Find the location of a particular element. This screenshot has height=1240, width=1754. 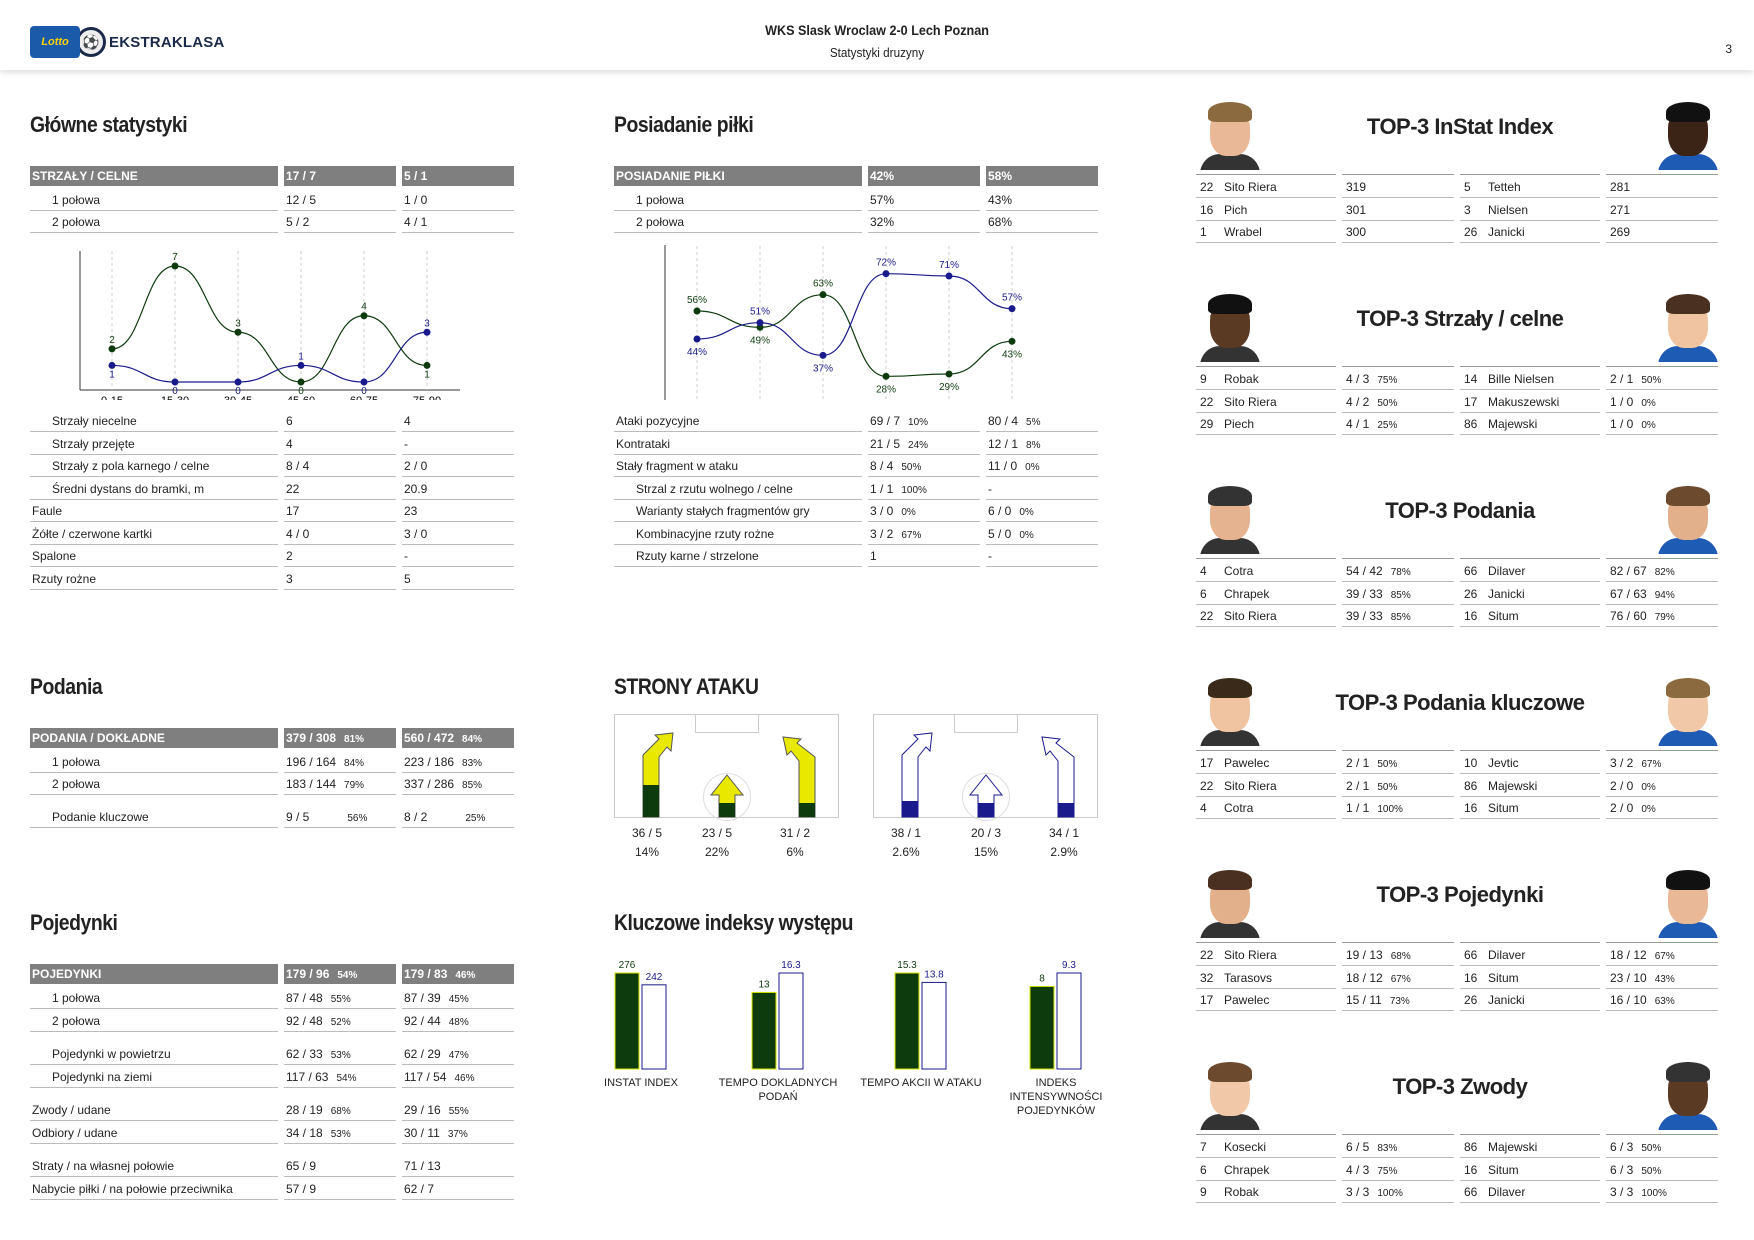

kpi-value-away: 16.3 is located at coordinates (791, 965).